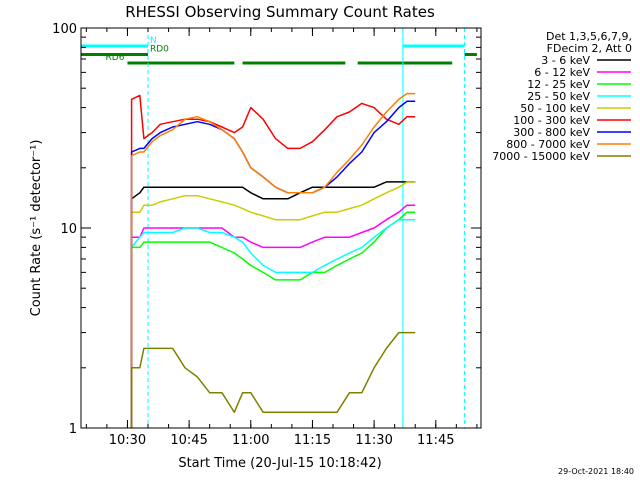 This screenshot has width=640, height=480. What do you see at coordinates (435, 440) in the screenshot?
I see `x-tick-label: 11:45` at bounding box center [435, 440].